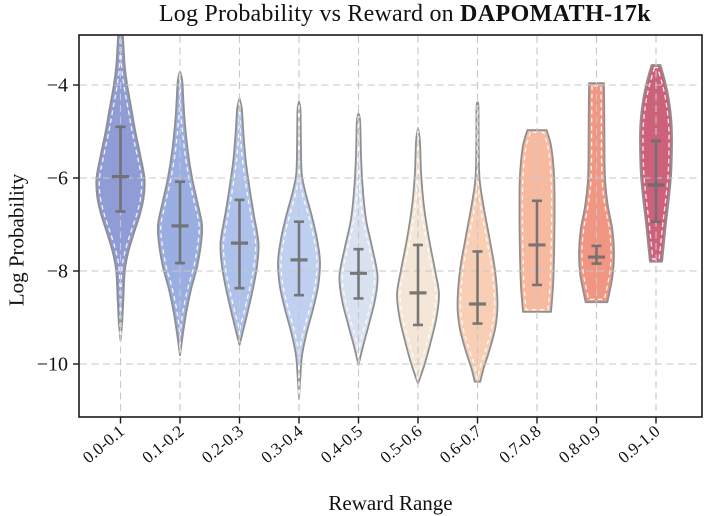 The height and width of the screenshot is (516, 718). I want to click on y-tick-label: −10, so click(52, 365).